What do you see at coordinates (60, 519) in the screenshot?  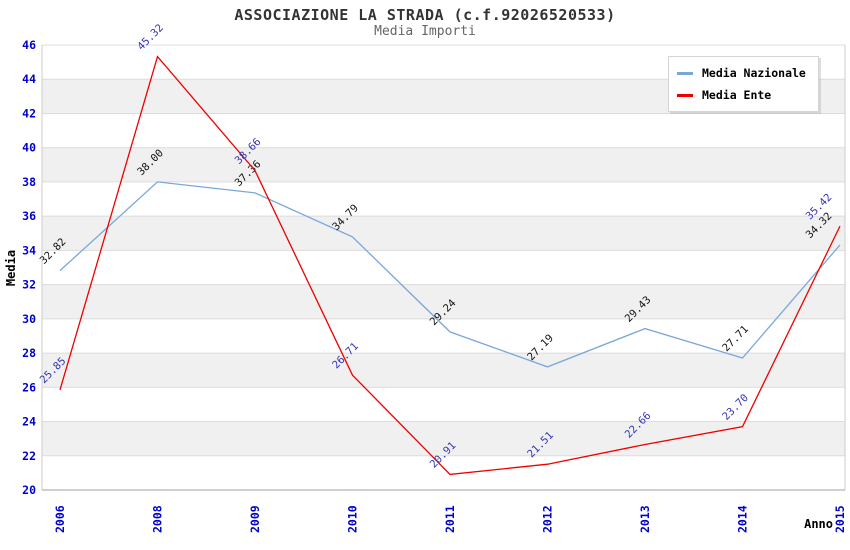 I see `x-tick-label: 2006` at bounding box center [60, 519].